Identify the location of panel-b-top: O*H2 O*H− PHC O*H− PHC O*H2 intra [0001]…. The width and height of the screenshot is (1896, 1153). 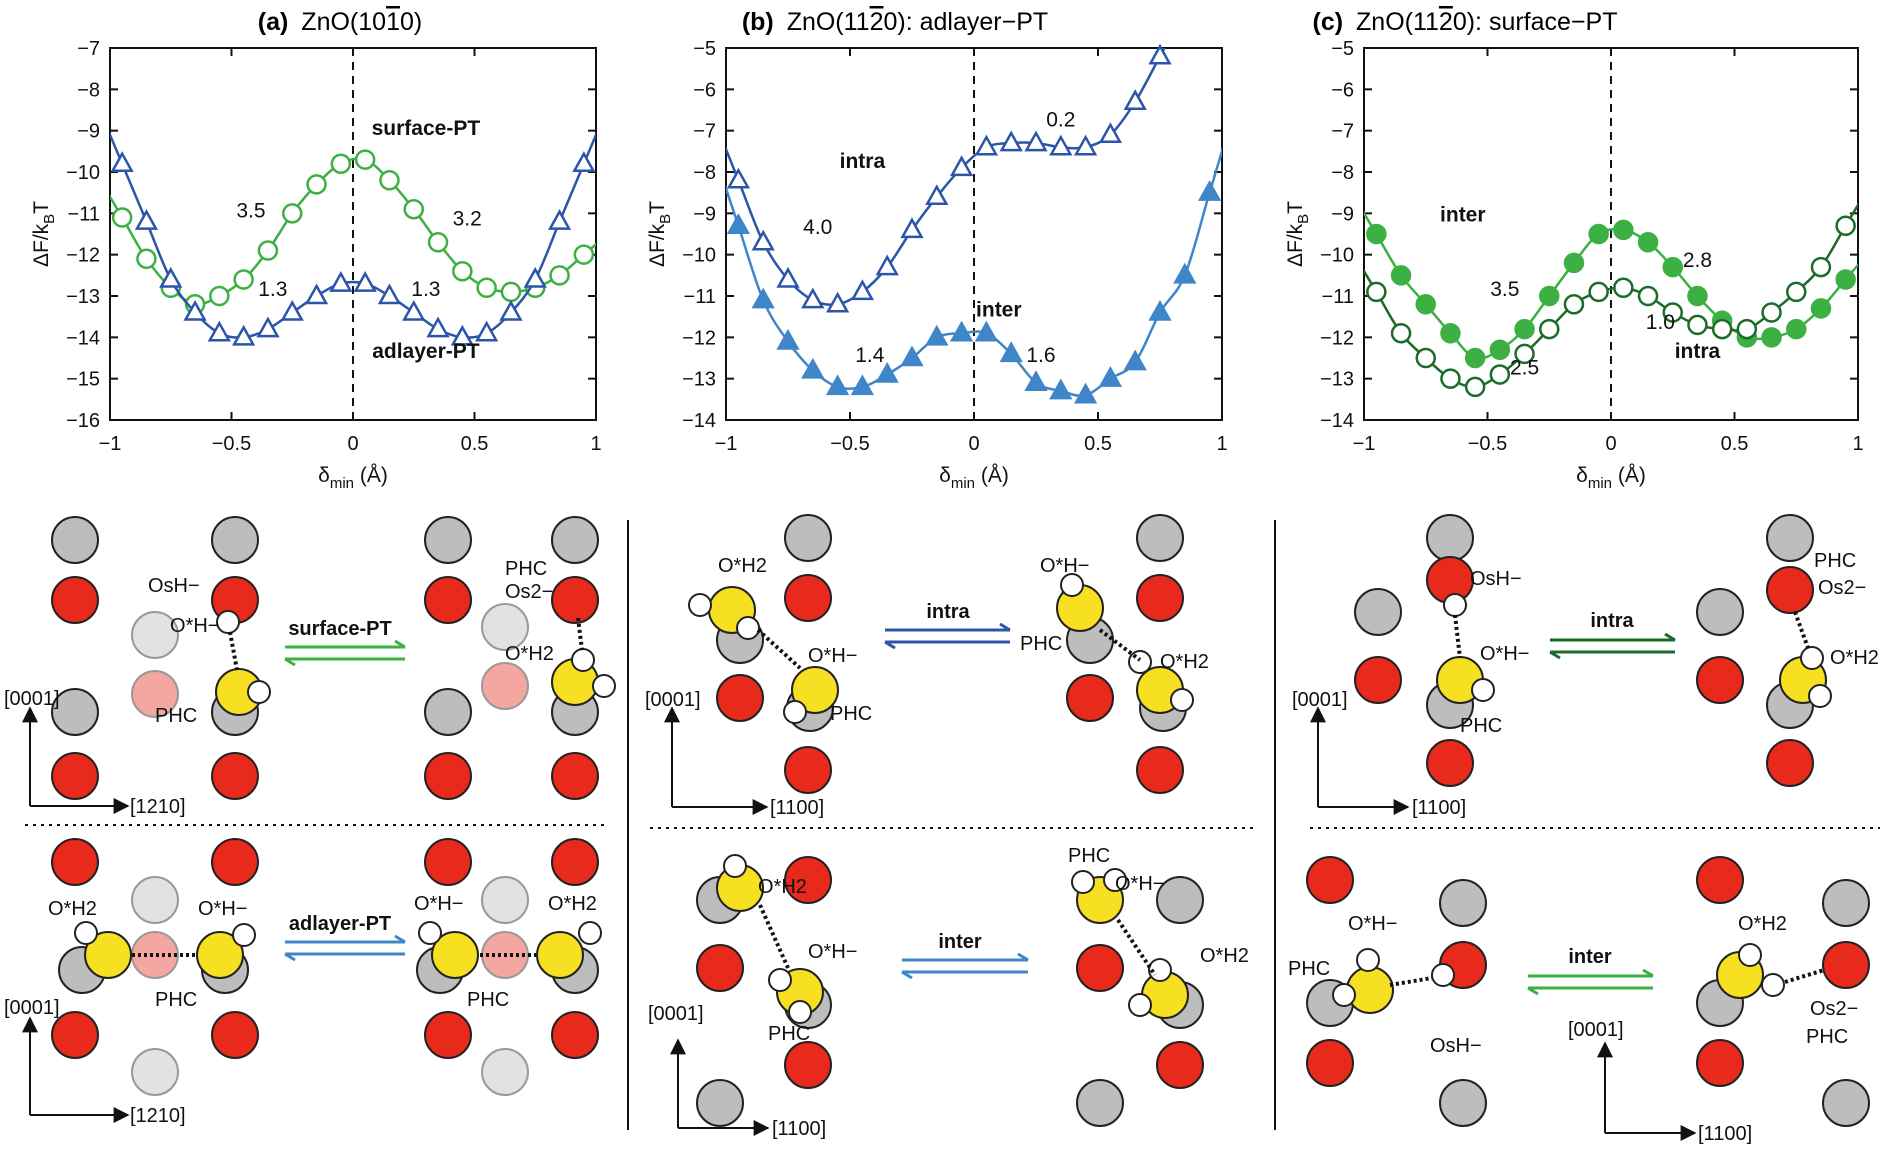
(927, 666).